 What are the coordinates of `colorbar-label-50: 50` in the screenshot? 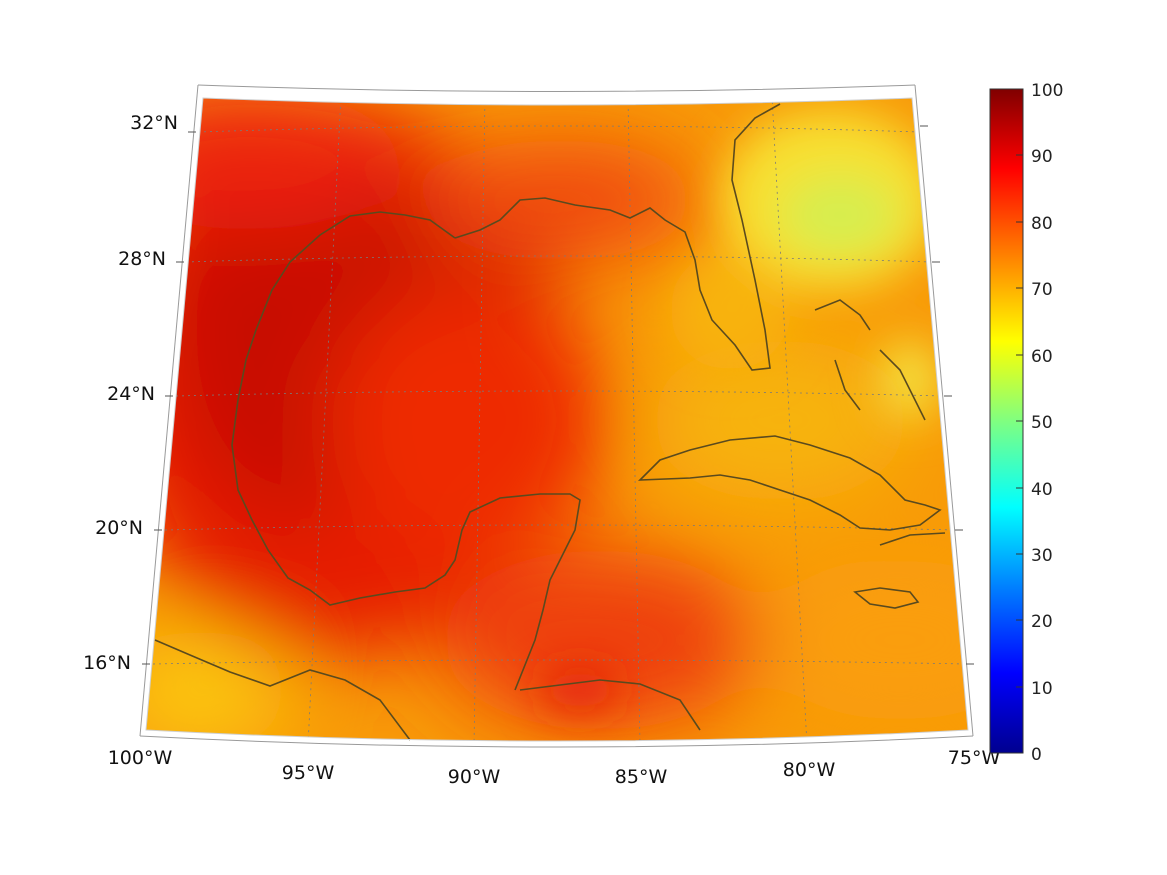 It's located at (1042, 423).